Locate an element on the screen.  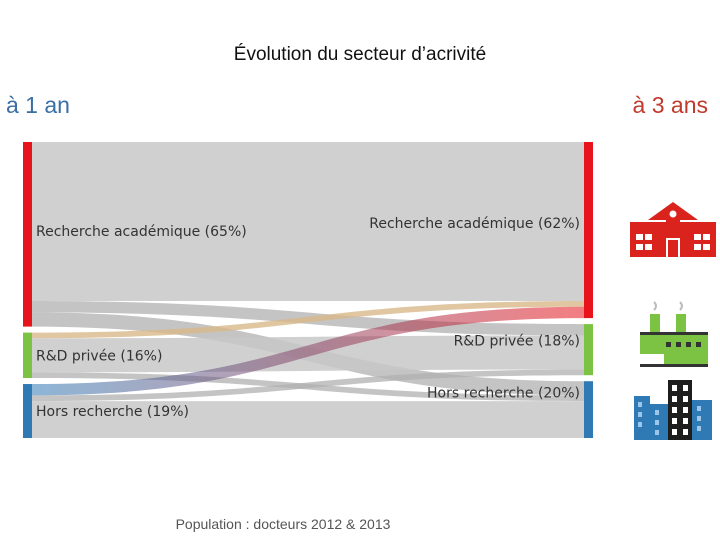
flow-outside-to-outside is located at coordinates (308, 419).